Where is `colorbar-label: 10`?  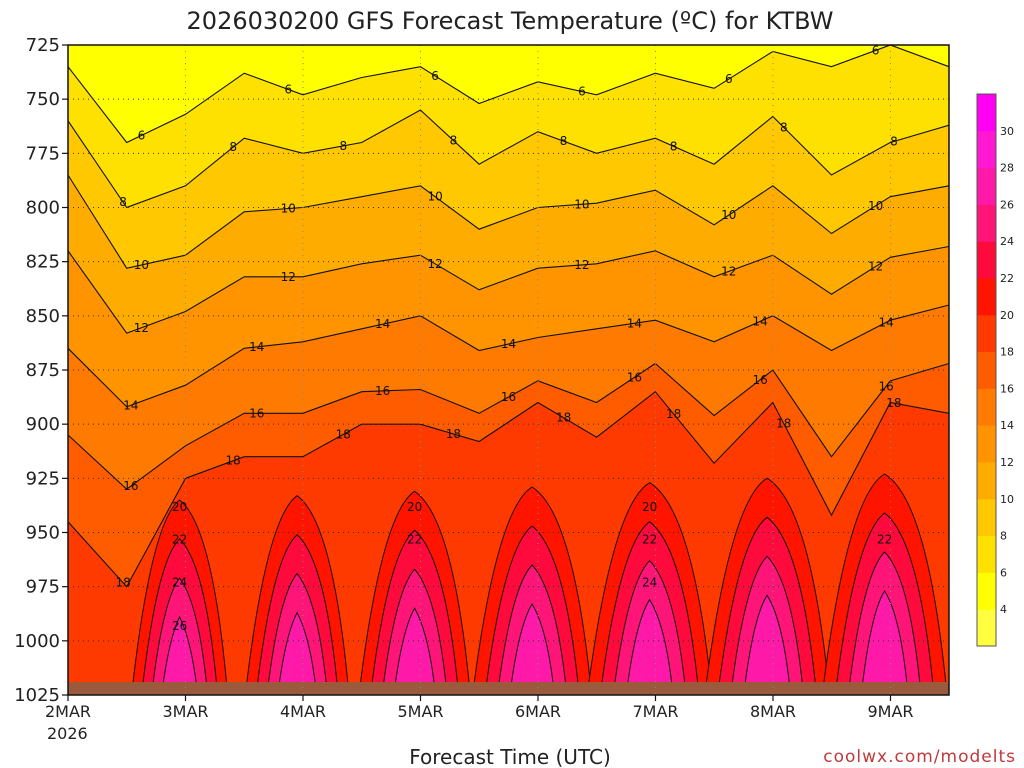
colorbar-label: 10 is located at coordinates (1007, 499).